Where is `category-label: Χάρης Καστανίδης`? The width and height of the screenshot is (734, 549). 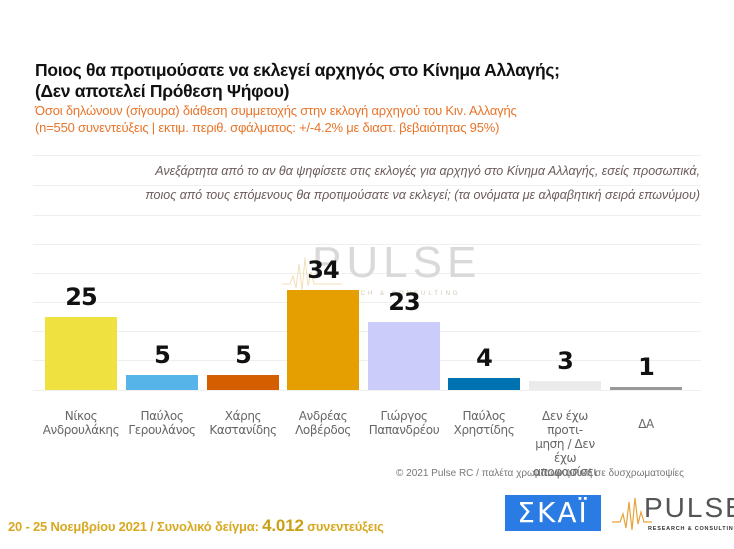
category-label: Χάρης Καστανίδης is located at coordinates (243, 423).